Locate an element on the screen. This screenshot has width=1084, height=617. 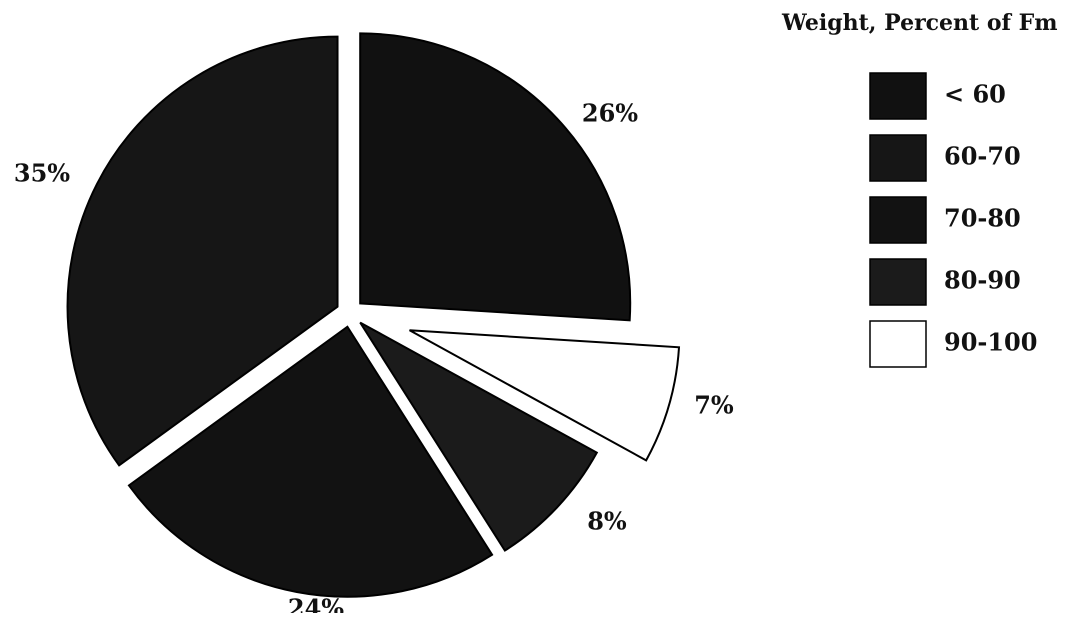
slice-label-2: 7% is located at coordinates (714, 405).